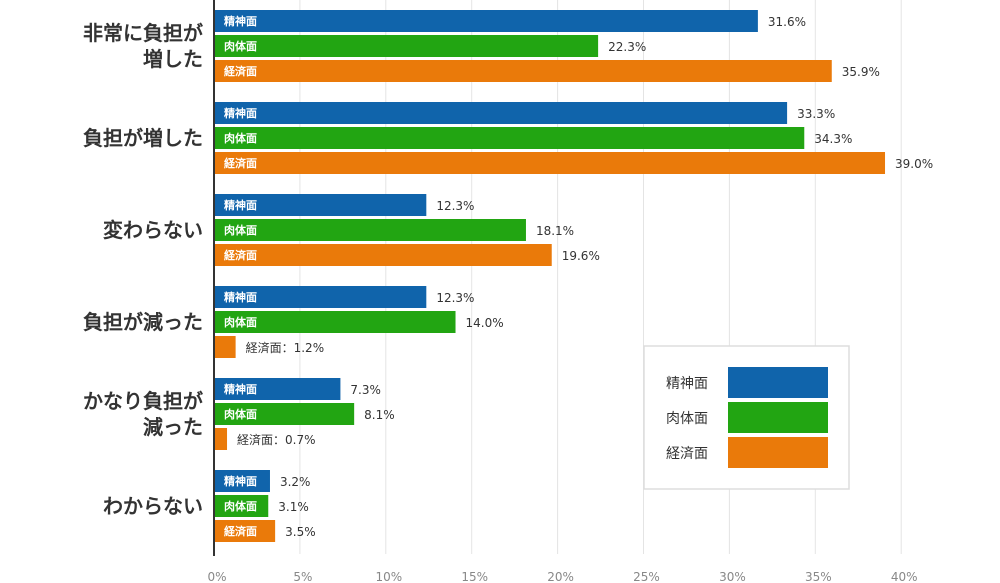 The width and height of the screenshot is (1000, 583). What do you see at coordinates (285, 347) in the screenshot?
I see `bar-value-label: 経済面：1.2%` at bounding box center [285, 347].